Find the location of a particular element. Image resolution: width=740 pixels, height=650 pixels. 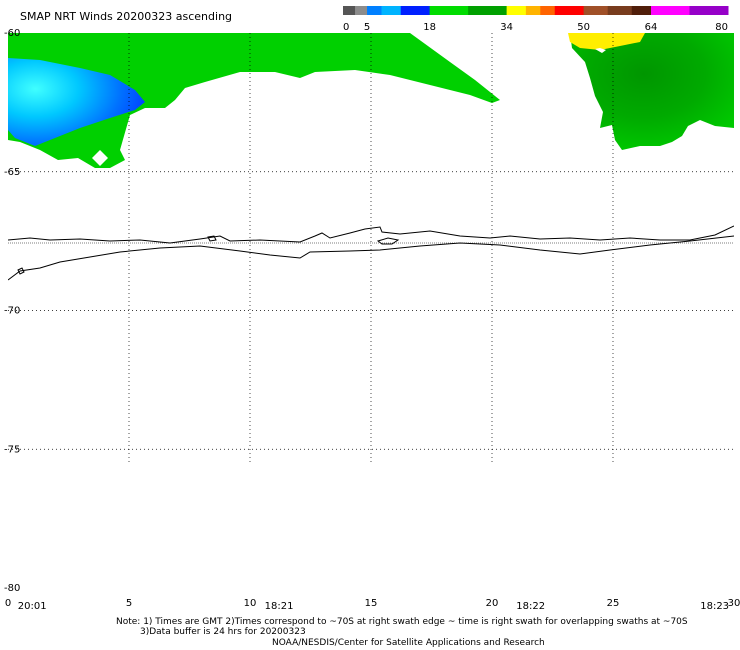

longitude-label: 0 is located at coordinates (8, 603).